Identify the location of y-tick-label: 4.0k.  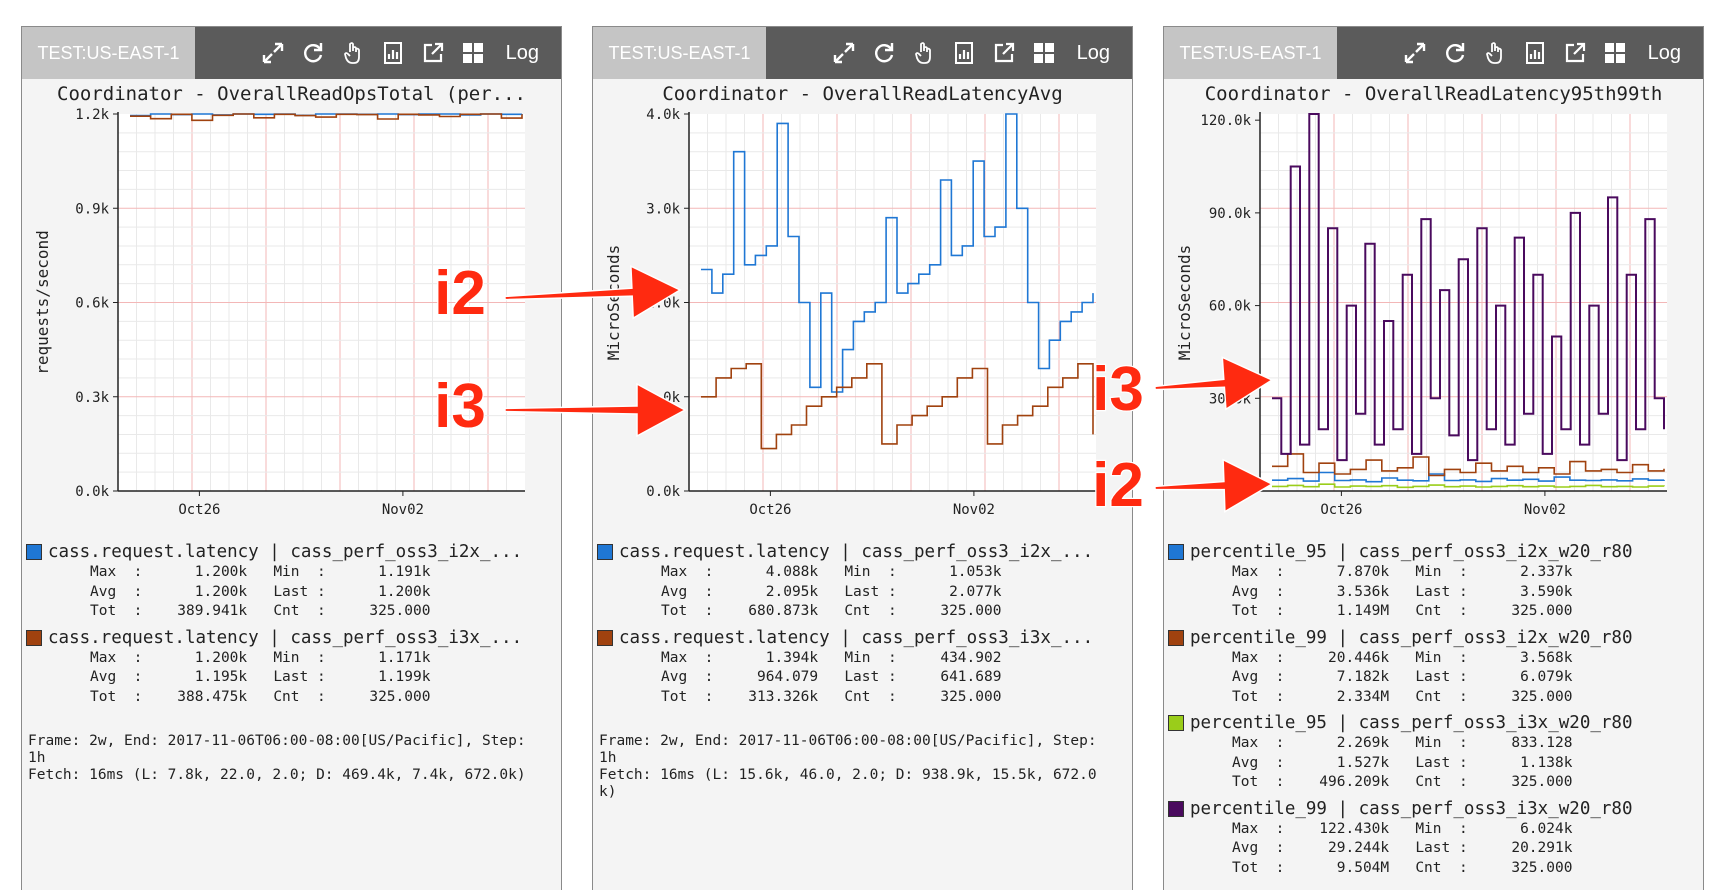
(663, 115).